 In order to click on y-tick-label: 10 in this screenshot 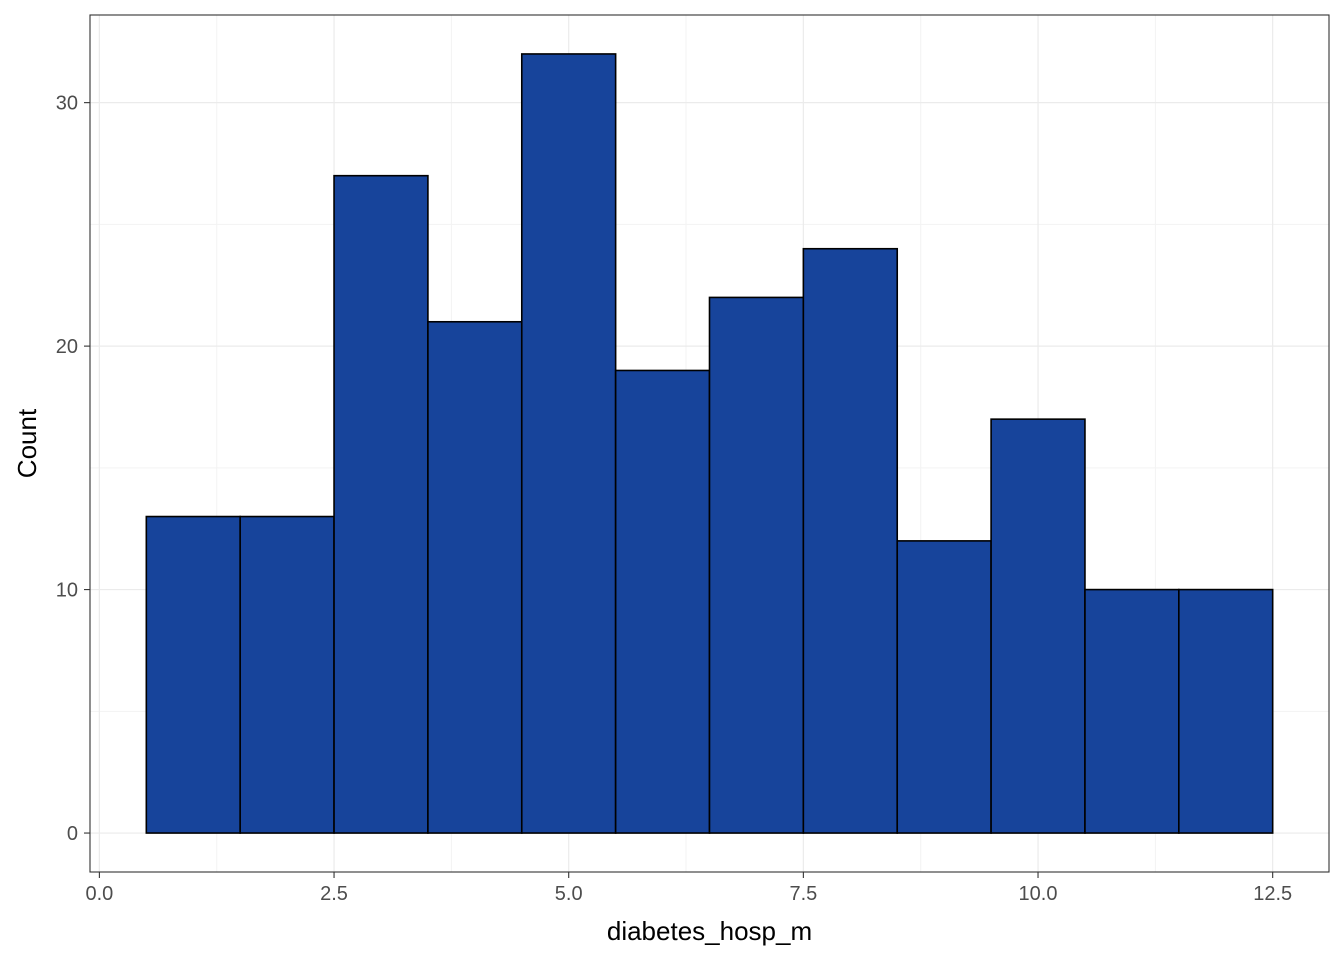, I will do `click(67, 591)`.